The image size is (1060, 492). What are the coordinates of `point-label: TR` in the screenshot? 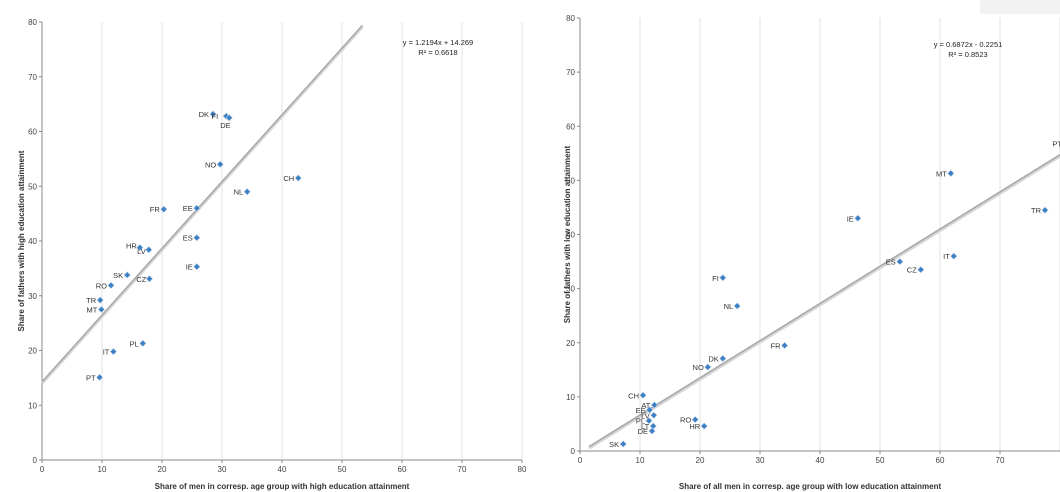 It's located at (1036, 210).